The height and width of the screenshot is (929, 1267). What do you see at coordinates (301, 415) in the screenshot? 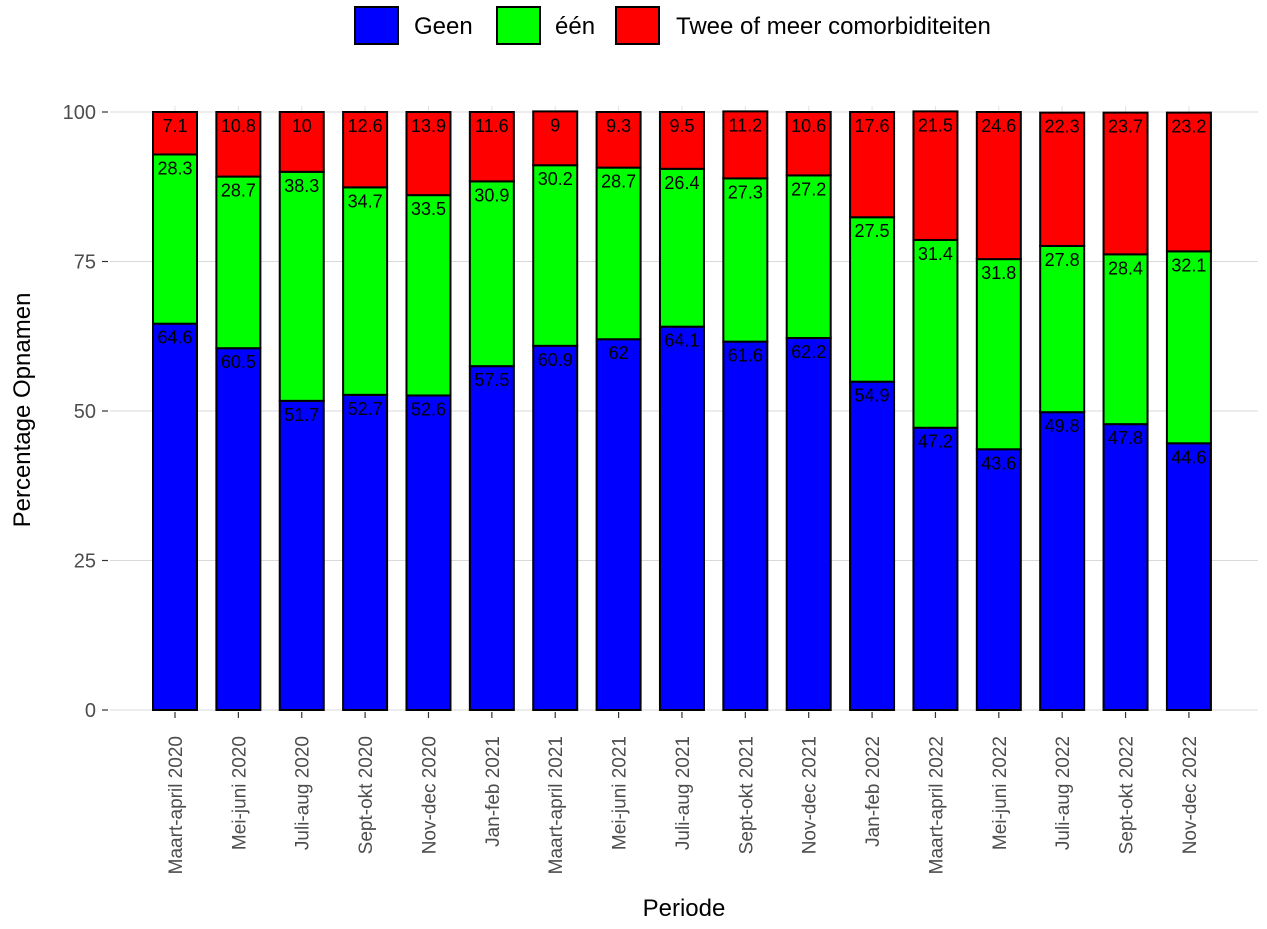
I see `data-label: 51.7` at bounding box center [301, 415].